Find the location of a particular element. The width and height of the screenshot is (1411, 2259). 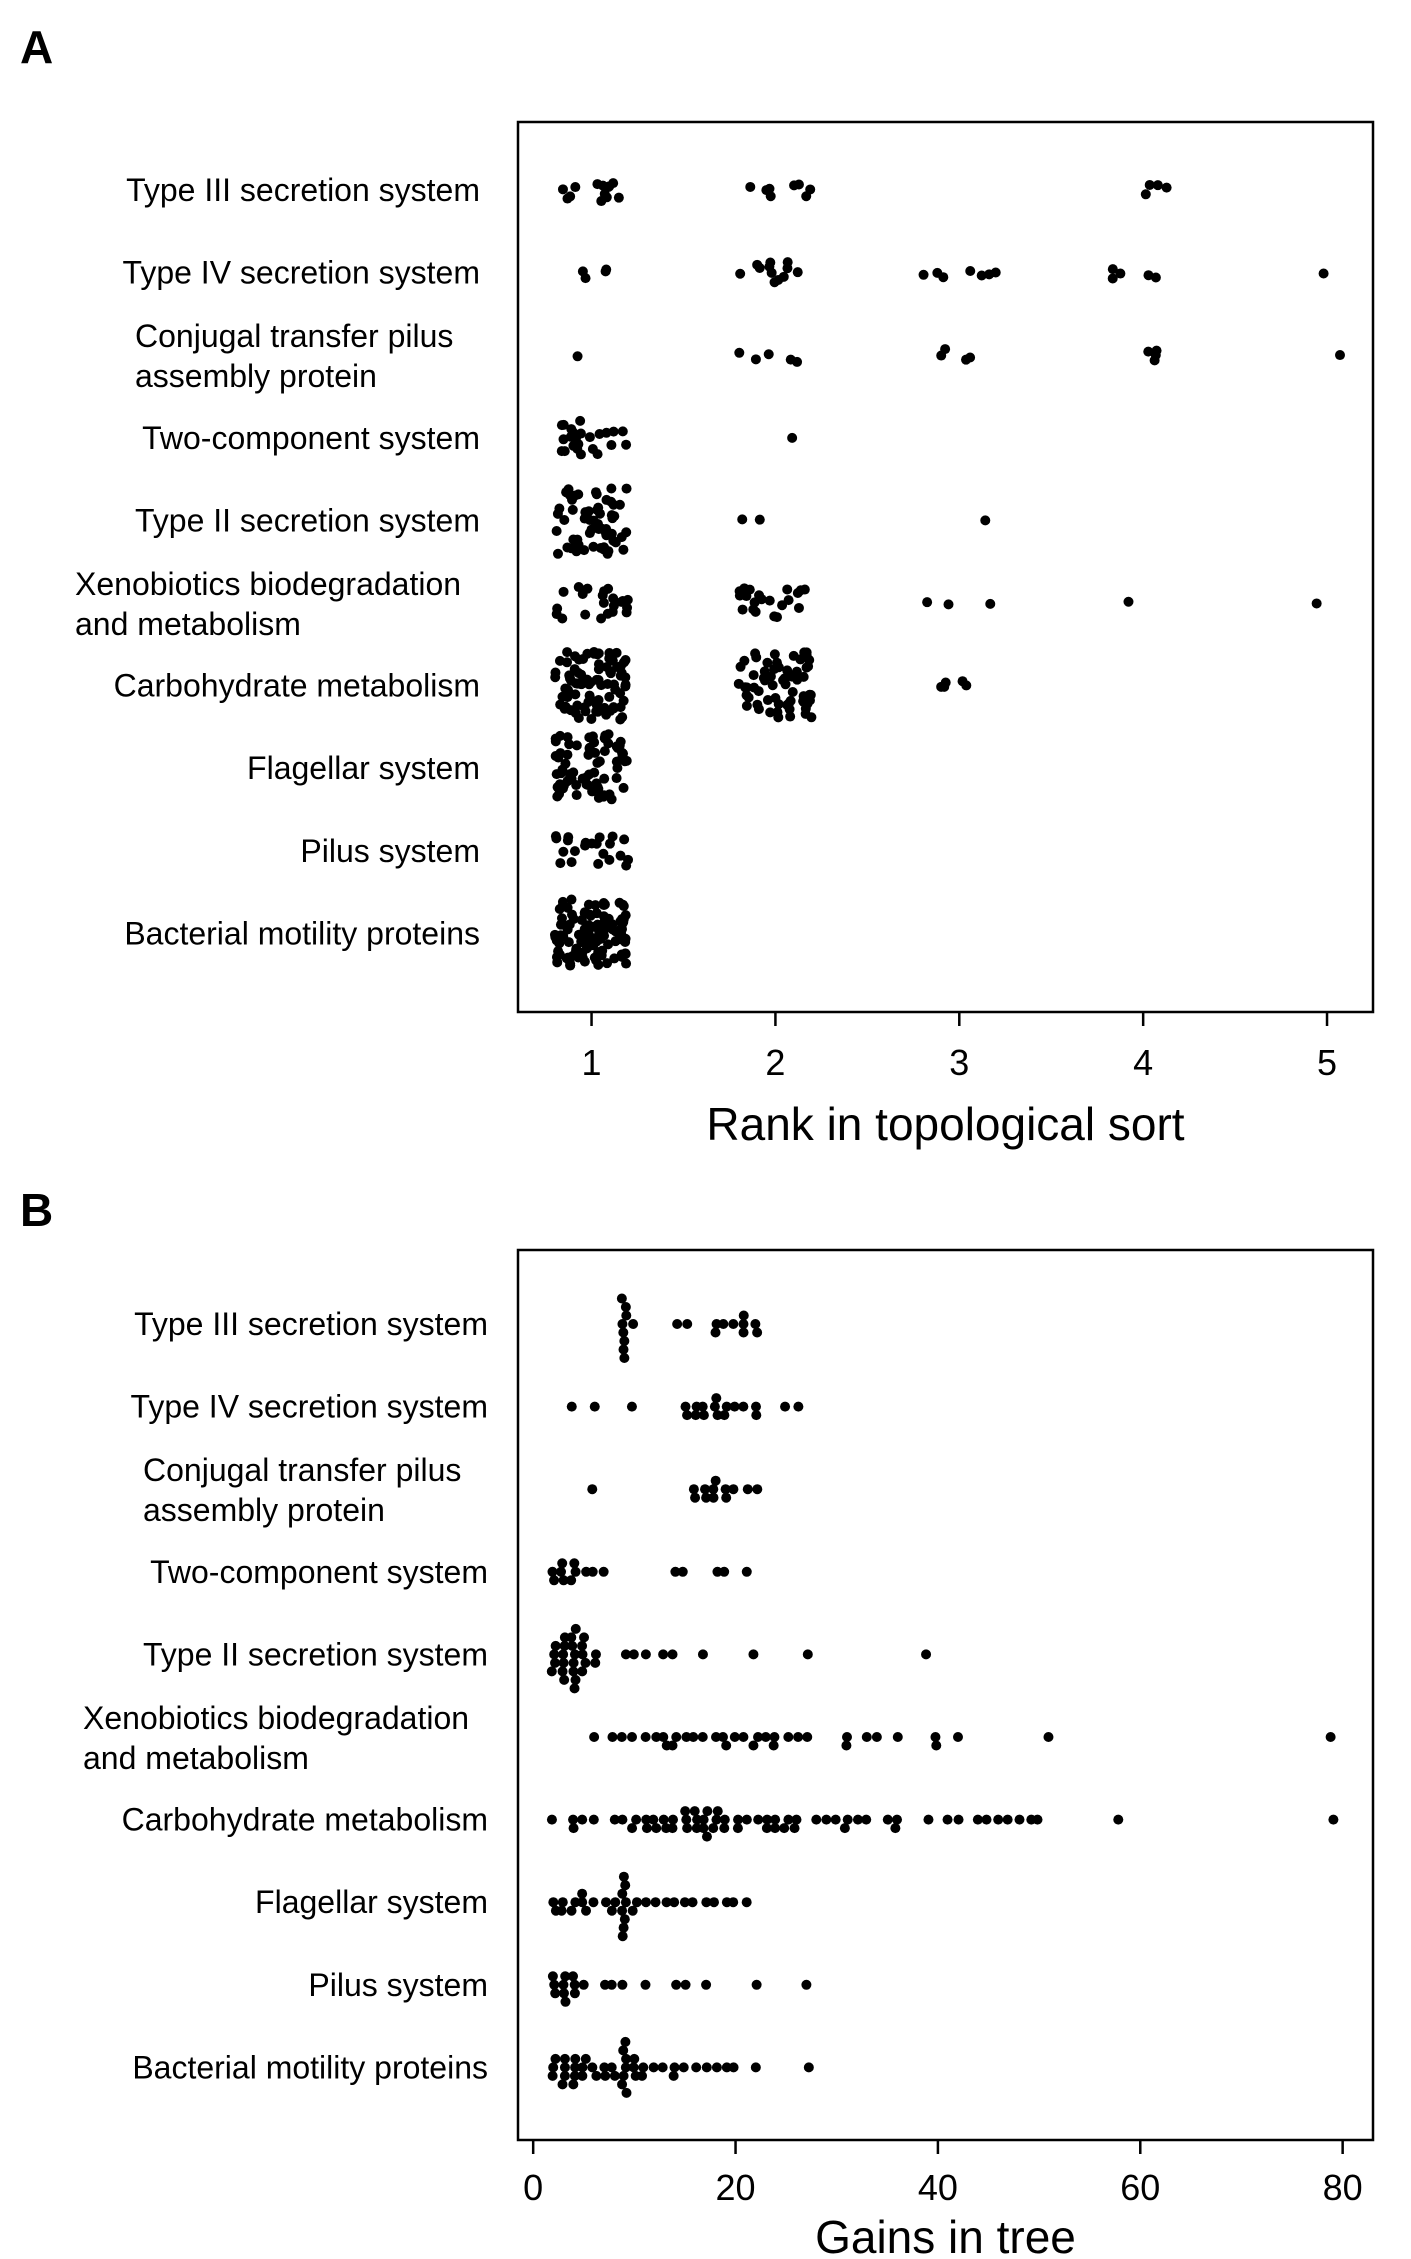

panel-a-category-label: Pilus system is located at coordinates (390, 851).